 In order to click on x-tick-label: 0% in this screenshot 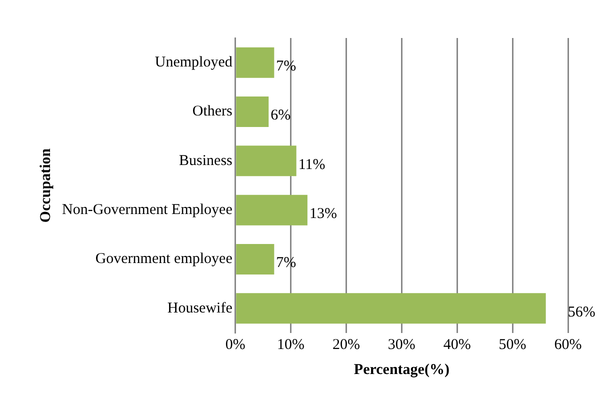, I will do `click(235, 344)`.